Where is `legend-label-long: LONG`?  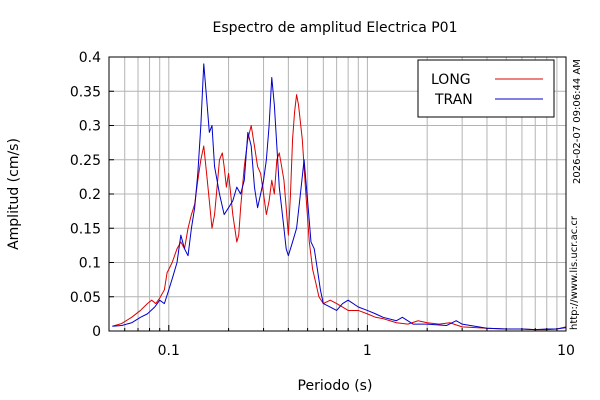 legend-label-long: LONG is located at coordinates (451, 80).